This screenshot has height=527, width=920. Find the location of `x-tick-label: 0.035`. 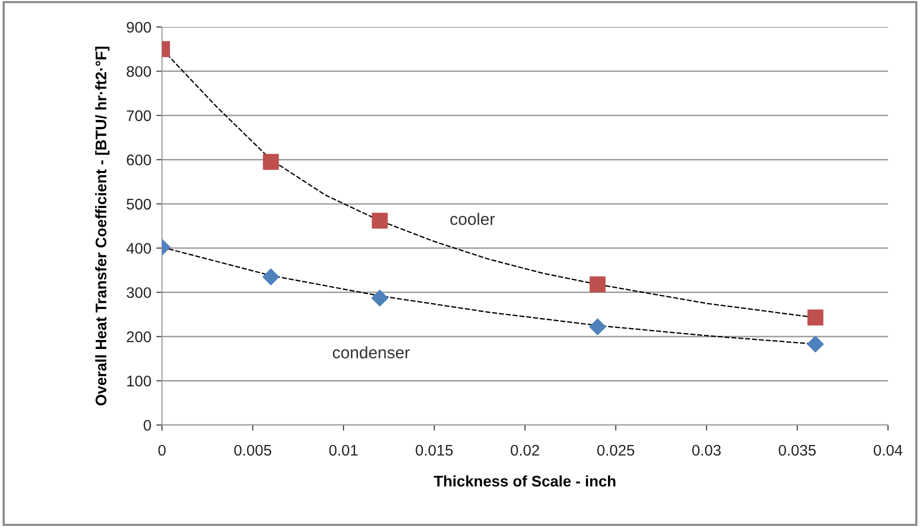

x-tick-label: 0.035 is located at coordinates (797, 450).